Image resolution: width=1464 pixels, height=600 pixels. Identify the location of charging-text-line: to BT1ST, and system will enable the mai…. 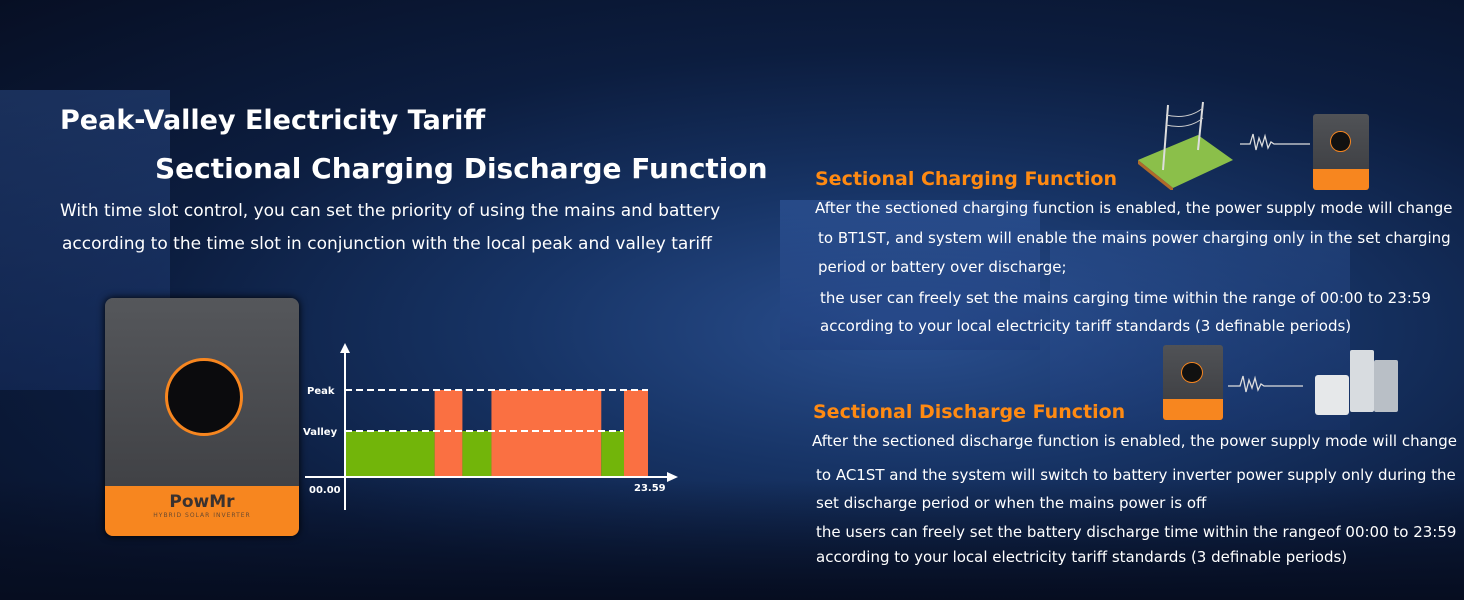
(1134, 238).